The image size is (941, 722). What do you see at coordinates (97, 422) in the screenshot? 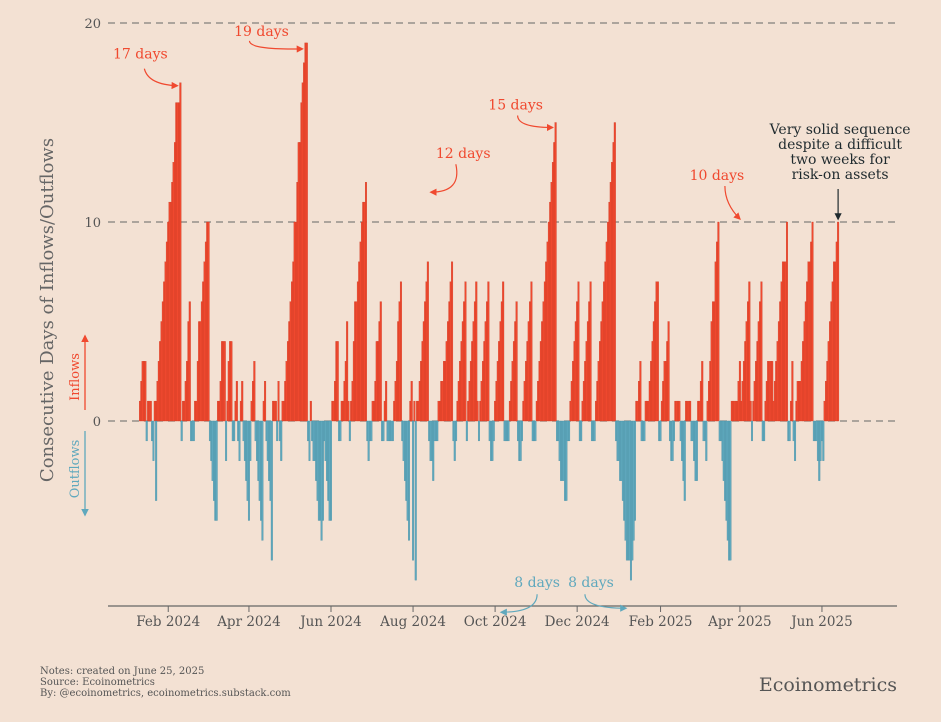
I see `y-tick-label: 0` at bounding box center [97, 422].